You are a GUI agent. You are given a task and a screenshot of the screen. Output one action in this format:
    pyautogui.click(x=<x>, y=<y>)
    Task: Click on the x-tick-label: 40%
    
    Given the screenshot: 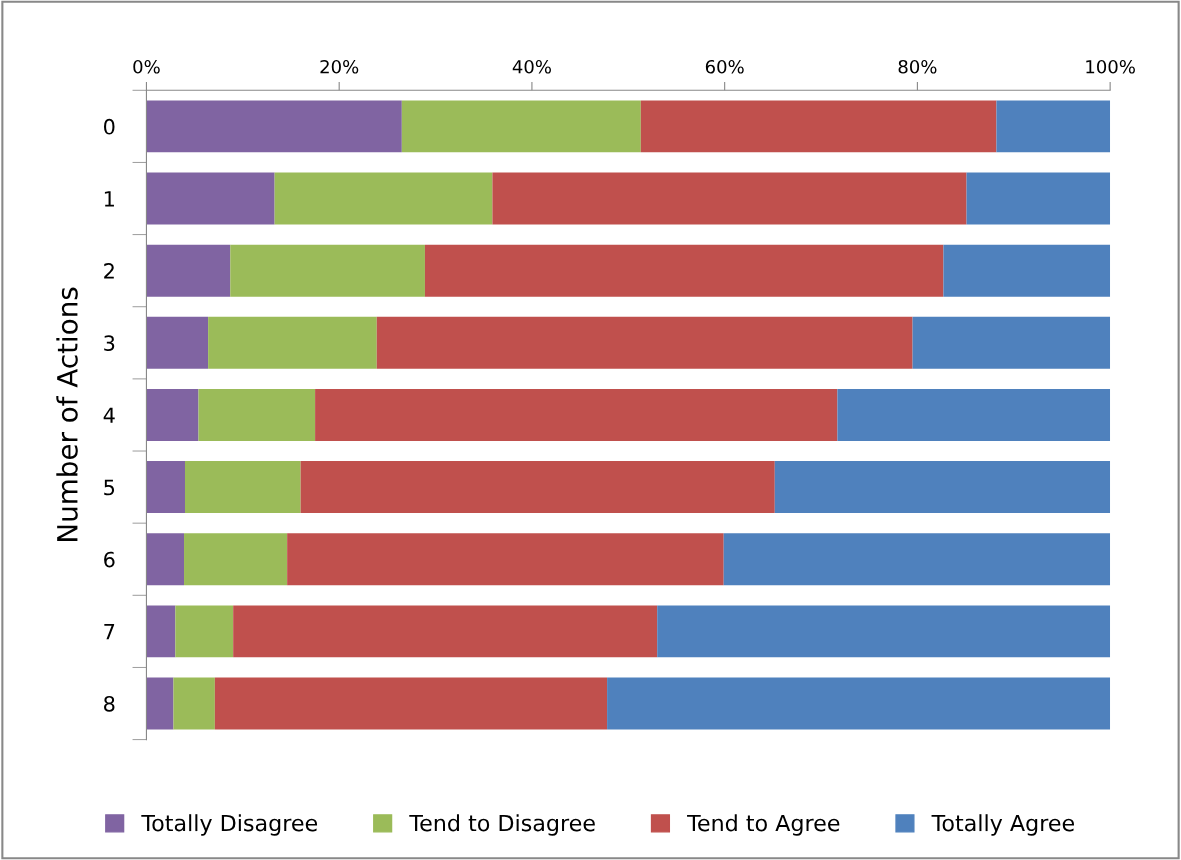 What is the action you would take?
    pyautogui.click(x=531, y=66)
    